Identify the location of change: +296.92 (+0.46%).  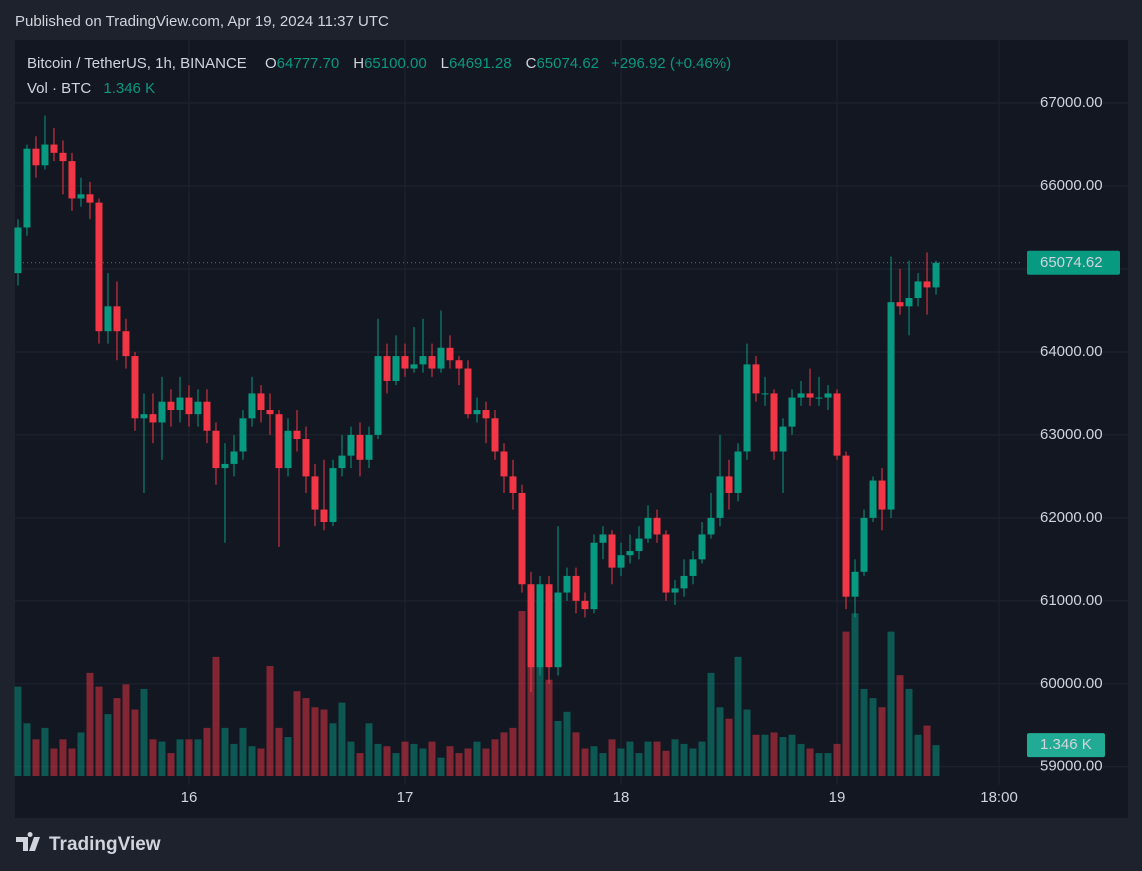
(671, 63).